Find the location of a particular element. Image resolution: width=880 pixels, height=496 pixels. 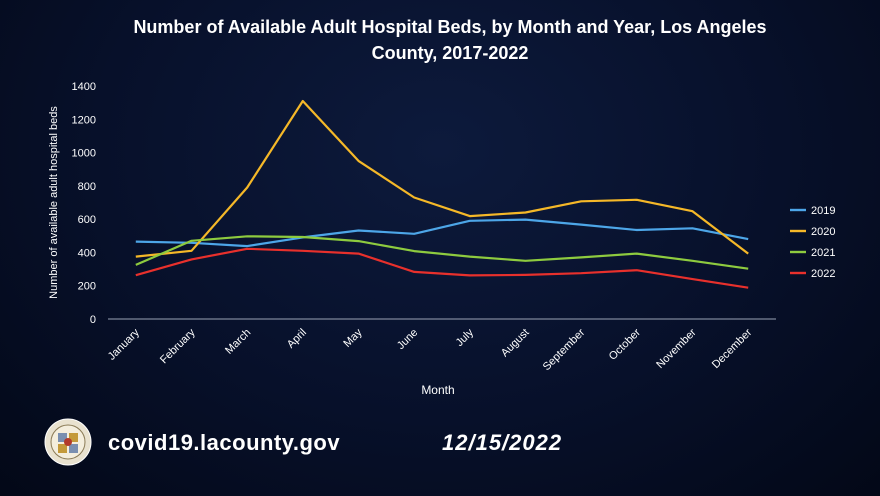

x-tick-label: August is located at coordinates (515, 343).